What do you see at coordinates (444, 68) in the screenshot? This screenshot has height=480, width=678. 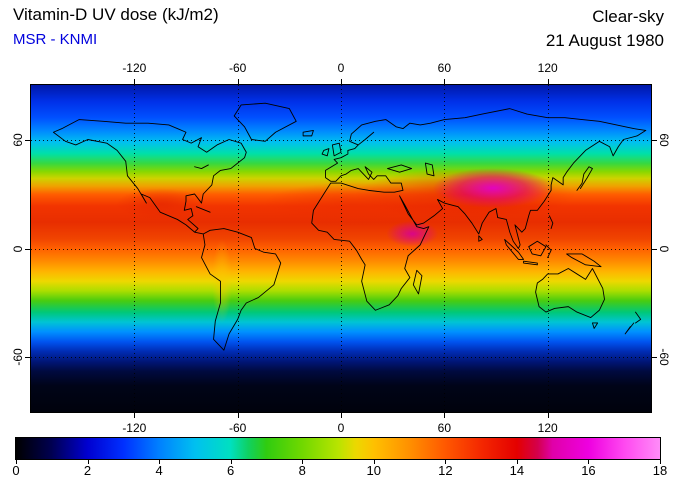 I see `lon-tick-label-top: 60` at bounding box center [444, 68].